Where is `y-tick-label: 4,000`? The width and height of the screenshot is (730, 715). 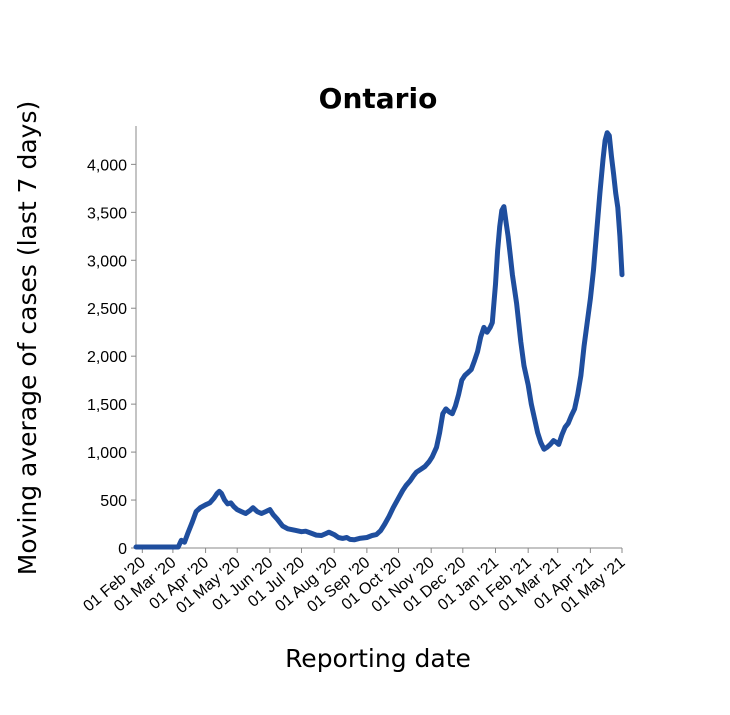 y-tick-label: 4,000 is located at coordinates (107, 165).